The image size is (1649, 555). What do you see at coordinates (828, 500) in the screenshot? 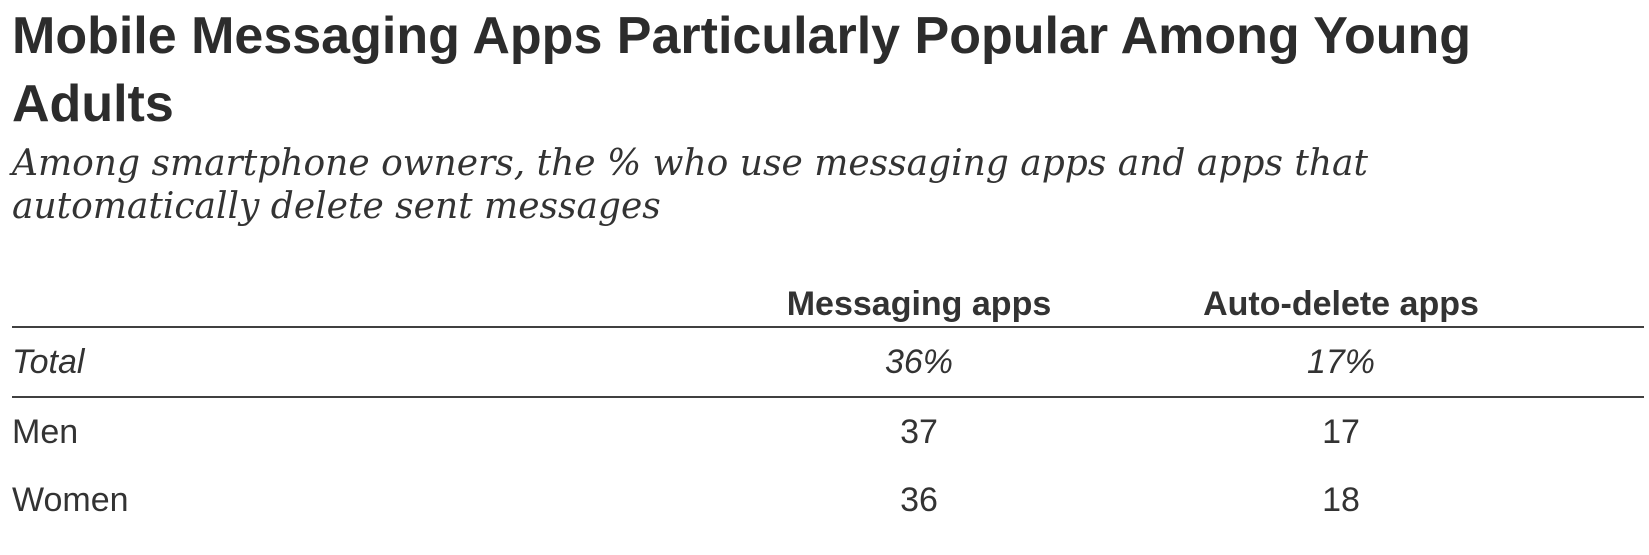
I see `table-row-women: Women 36 18` at bounding box center [828, 500].